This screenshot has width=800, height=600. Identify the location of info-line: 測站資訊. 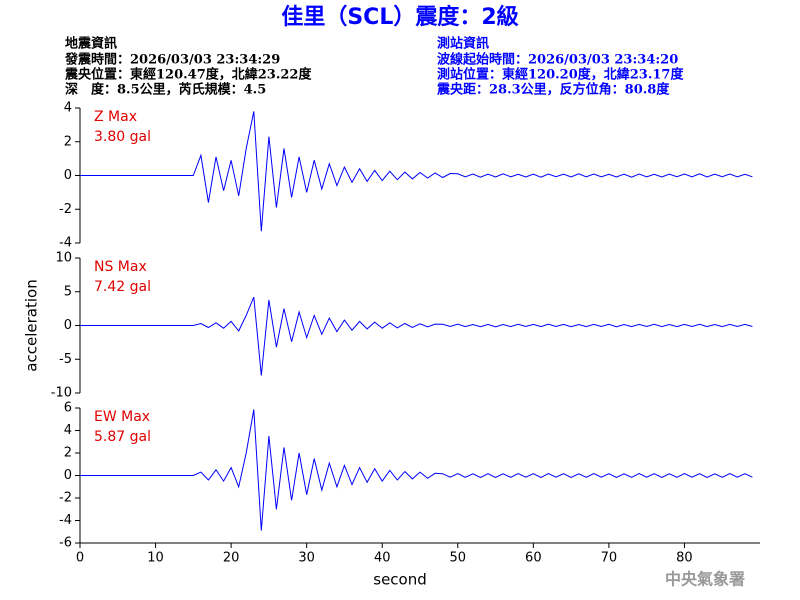
(463, 44).